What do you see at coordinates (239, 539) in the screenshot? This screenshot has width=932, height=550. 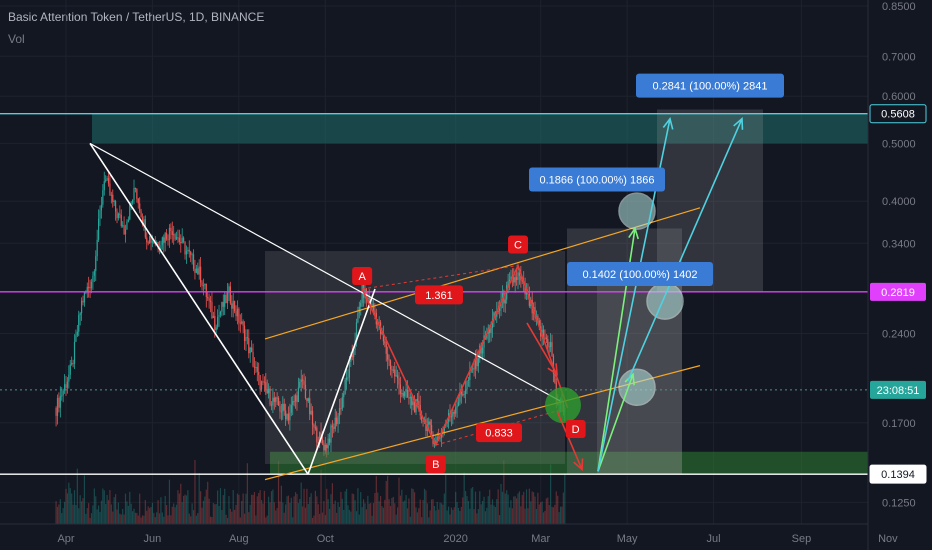 I see `time-tick-label: Aug` at bounding box center [239, 539].